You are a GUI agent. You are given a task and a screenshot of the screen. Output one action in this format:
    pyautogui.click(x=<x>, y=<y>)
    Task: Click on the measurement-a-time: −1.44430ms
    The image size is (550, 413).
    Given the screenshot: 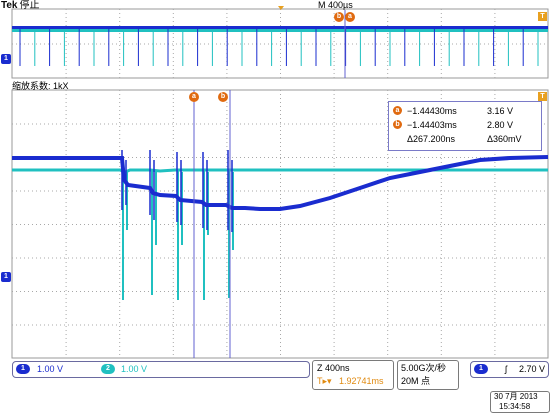 What is the action you would take?
    pyautogui.click(x=432, y=111)
    